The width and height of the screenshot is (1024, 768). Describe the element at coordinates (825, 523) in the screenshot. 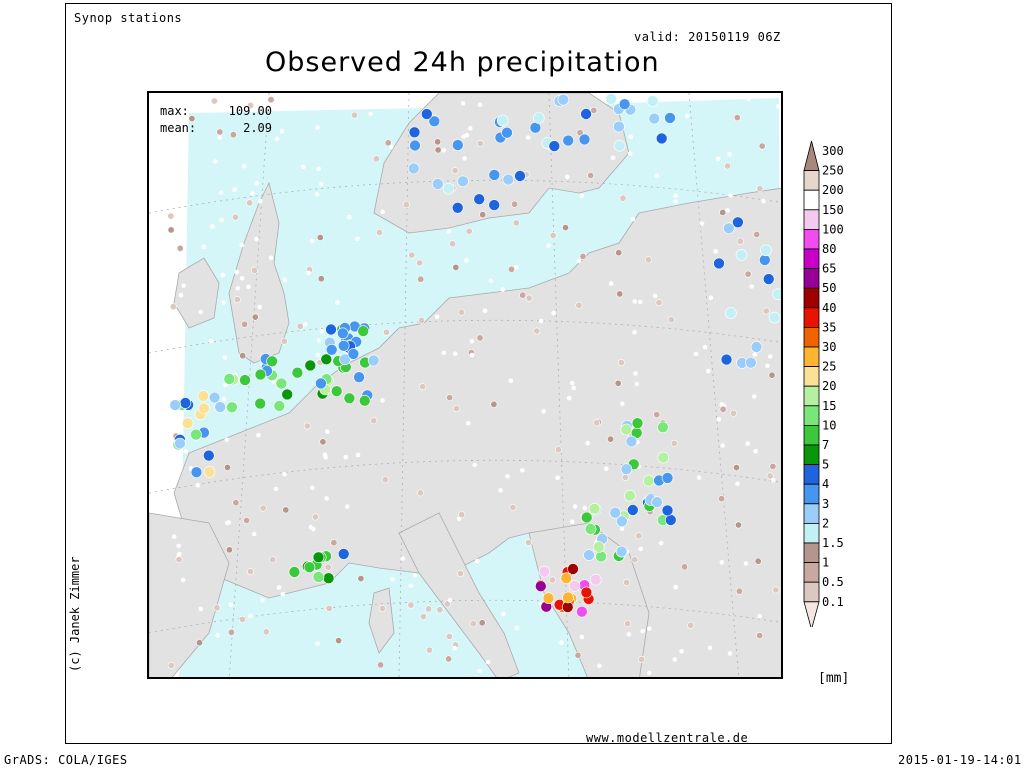

I see `legend-label: 2` at that location.